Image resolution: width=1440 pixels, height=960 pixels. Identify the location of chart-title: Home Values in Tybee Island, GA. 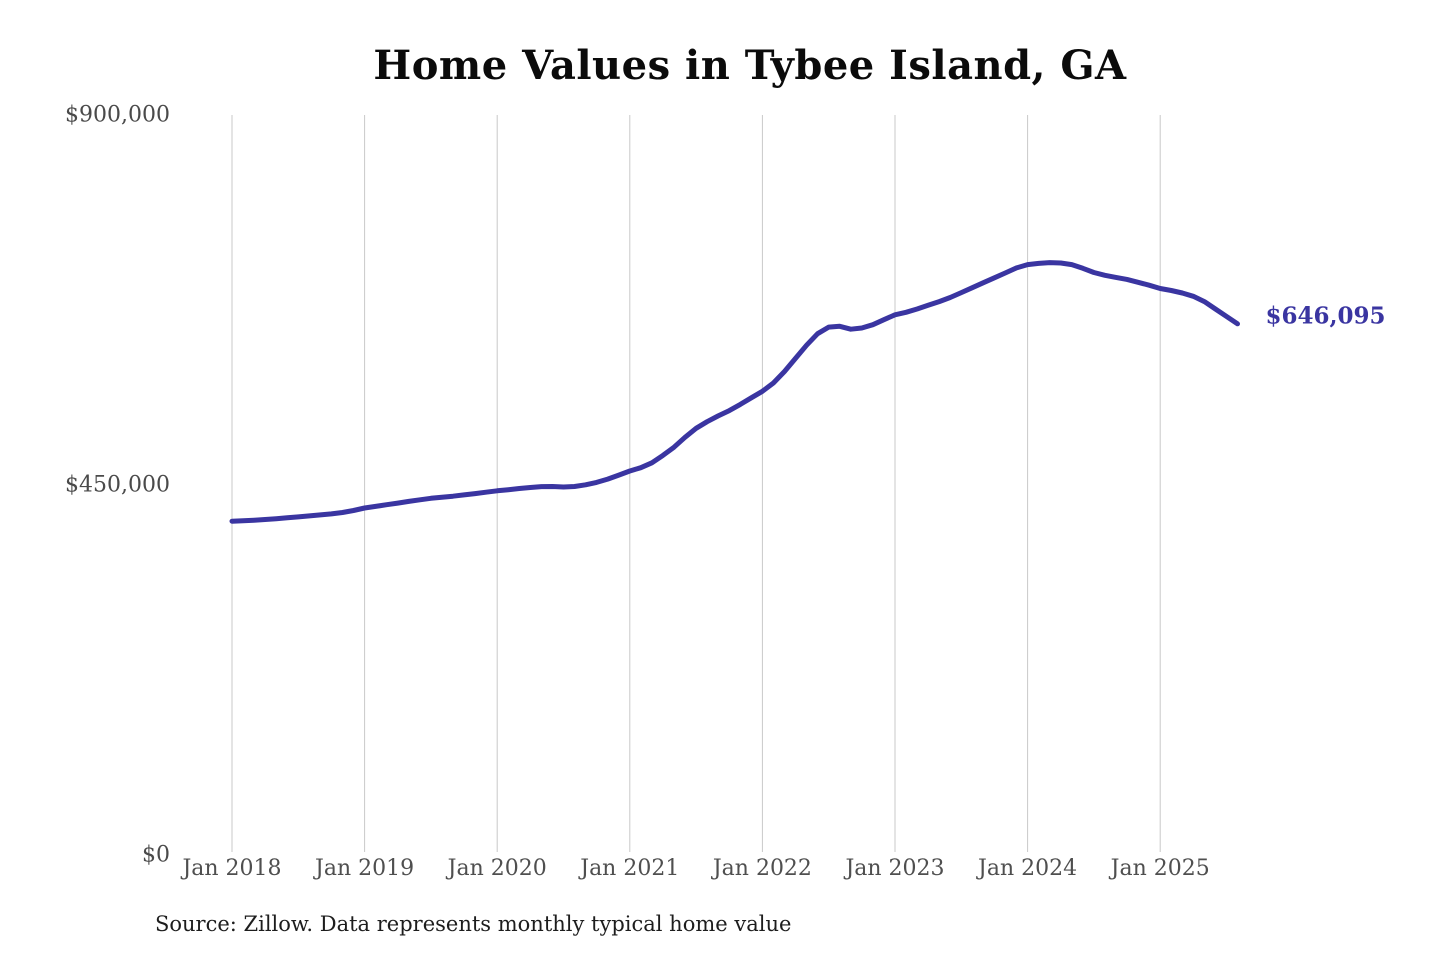
(750, 65).